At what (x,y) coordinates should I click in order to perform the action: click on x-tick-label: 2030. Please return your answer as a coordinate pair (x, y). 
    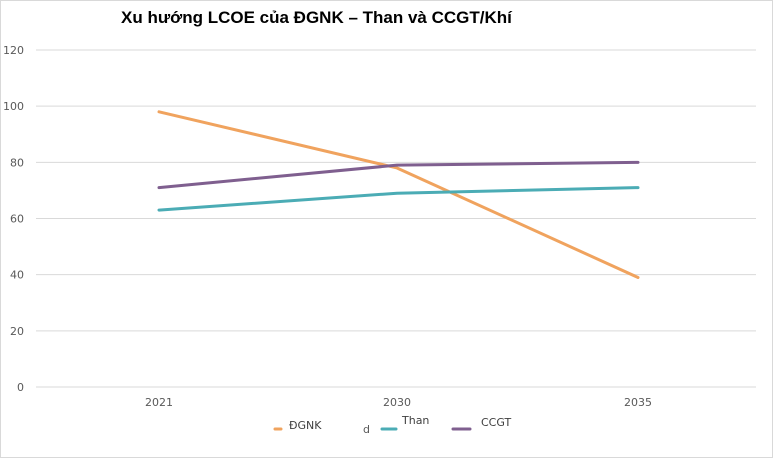
    Looking at the image, I should click on (397, 402).